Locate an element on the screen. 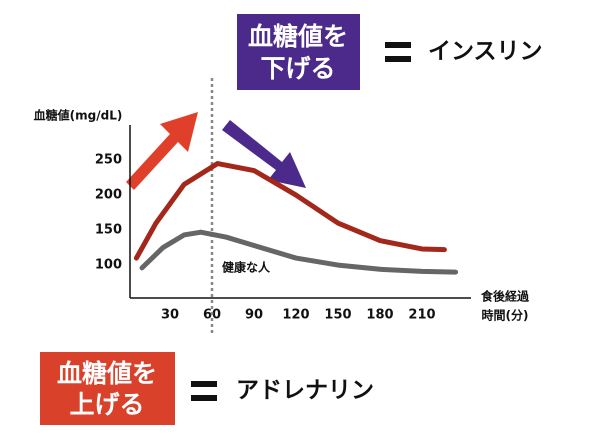  annotation-box-text: 下げる is located at coordinates (297, 68).